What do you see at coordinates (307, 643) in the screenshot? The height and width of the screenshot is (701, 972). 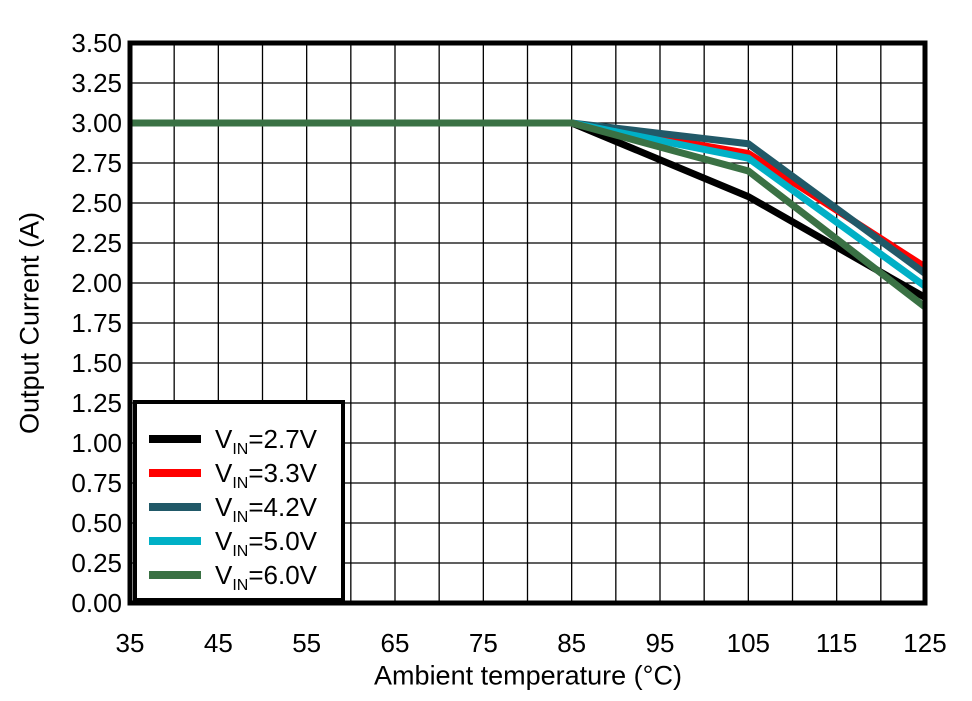 I see `x-tick-label: 55` at bounding box center [307, 643].